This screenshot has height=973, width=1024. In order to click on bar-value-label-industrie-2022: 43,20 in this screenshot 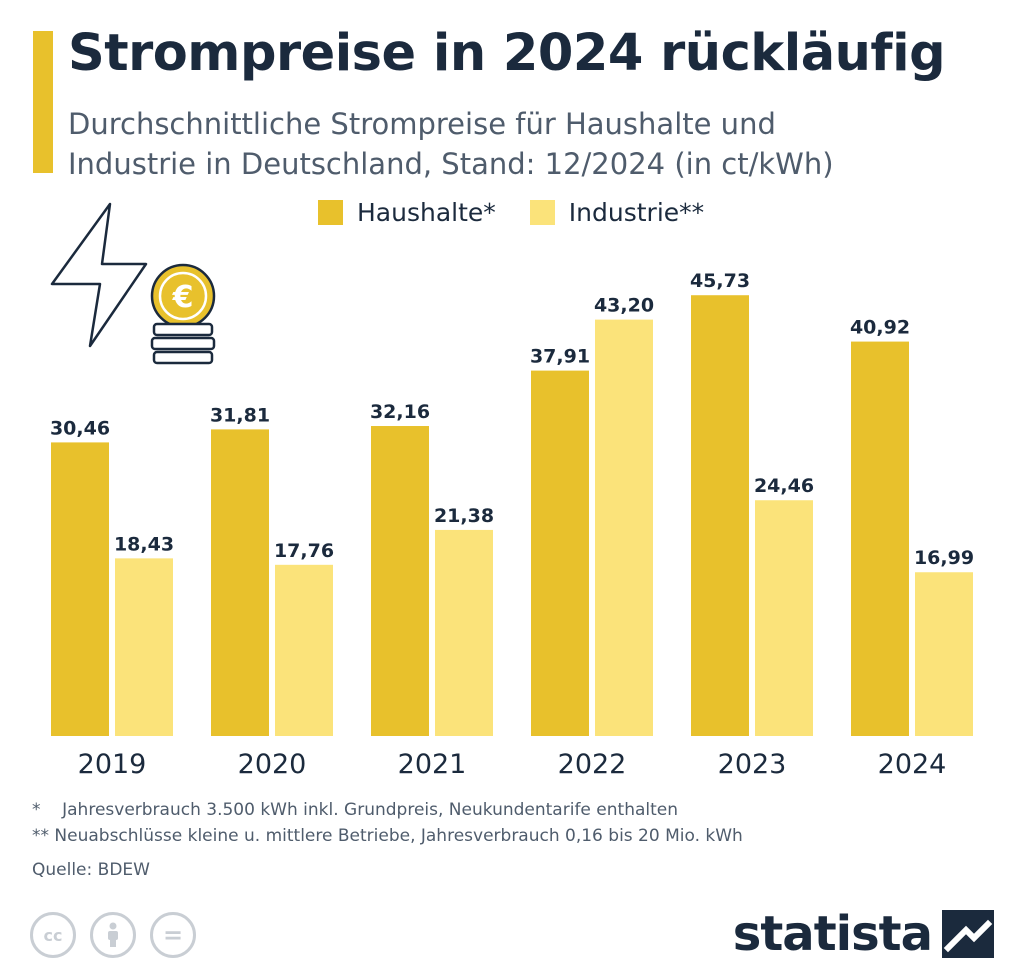, I will do `click(624, 306)`.